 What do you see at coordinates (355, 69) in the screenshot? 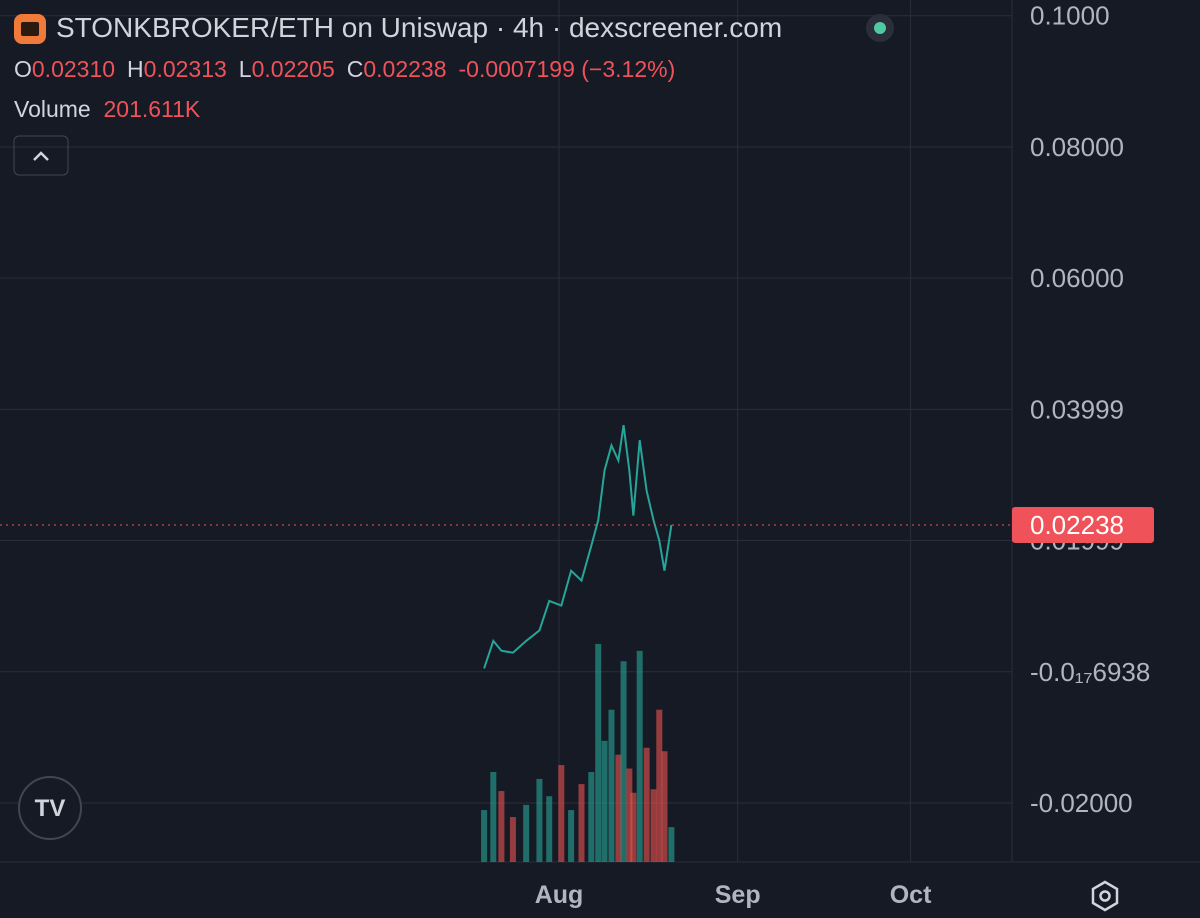
I see `ohlc-key: C` at bounding box center [355, 69].